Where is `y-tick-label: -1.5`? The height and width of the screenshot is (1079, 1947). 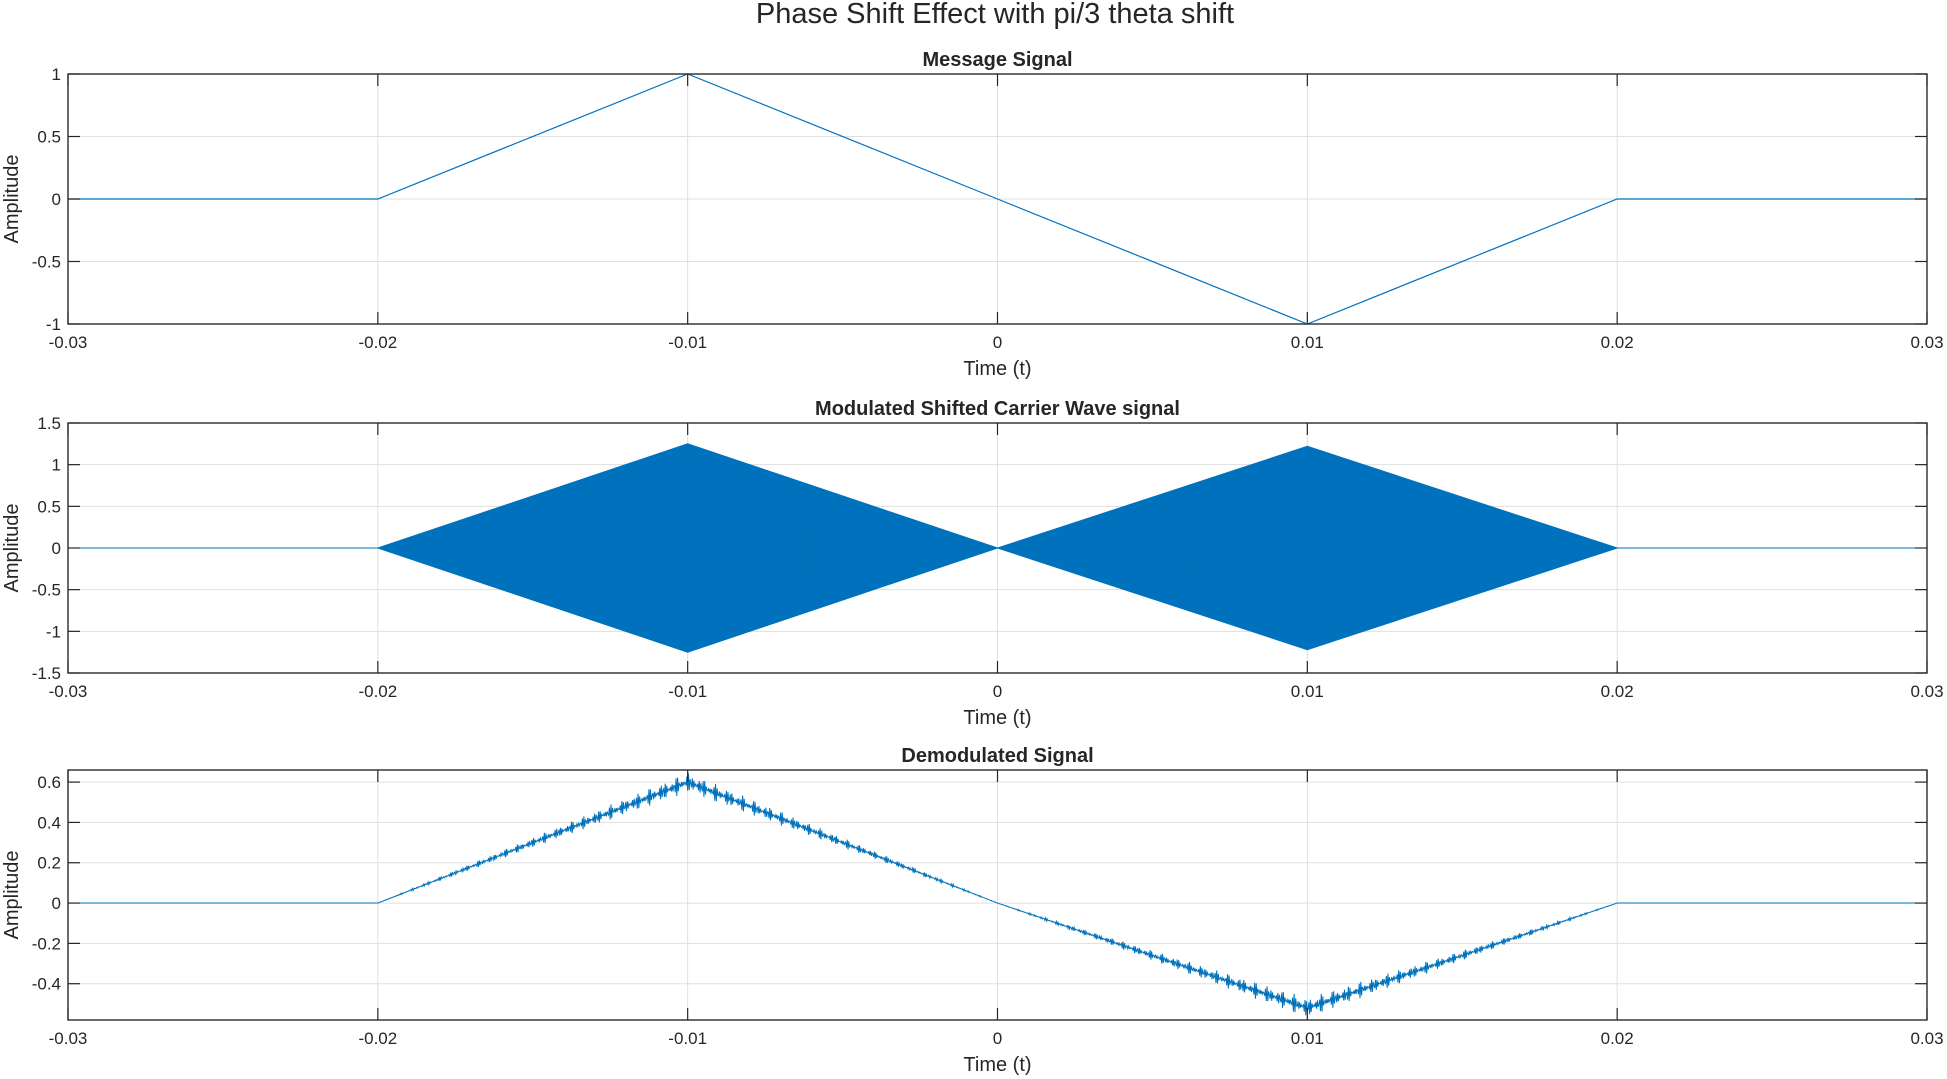 y-tick-label: -1.5 is located at coordinates (46, 673).